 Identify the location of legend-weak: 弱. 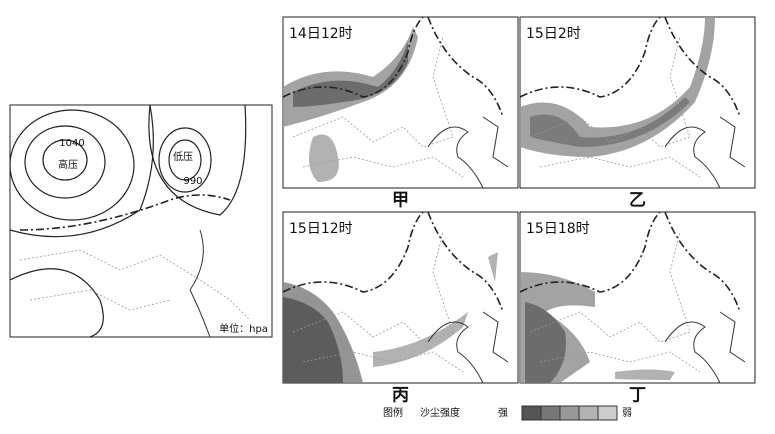
(627, 413).